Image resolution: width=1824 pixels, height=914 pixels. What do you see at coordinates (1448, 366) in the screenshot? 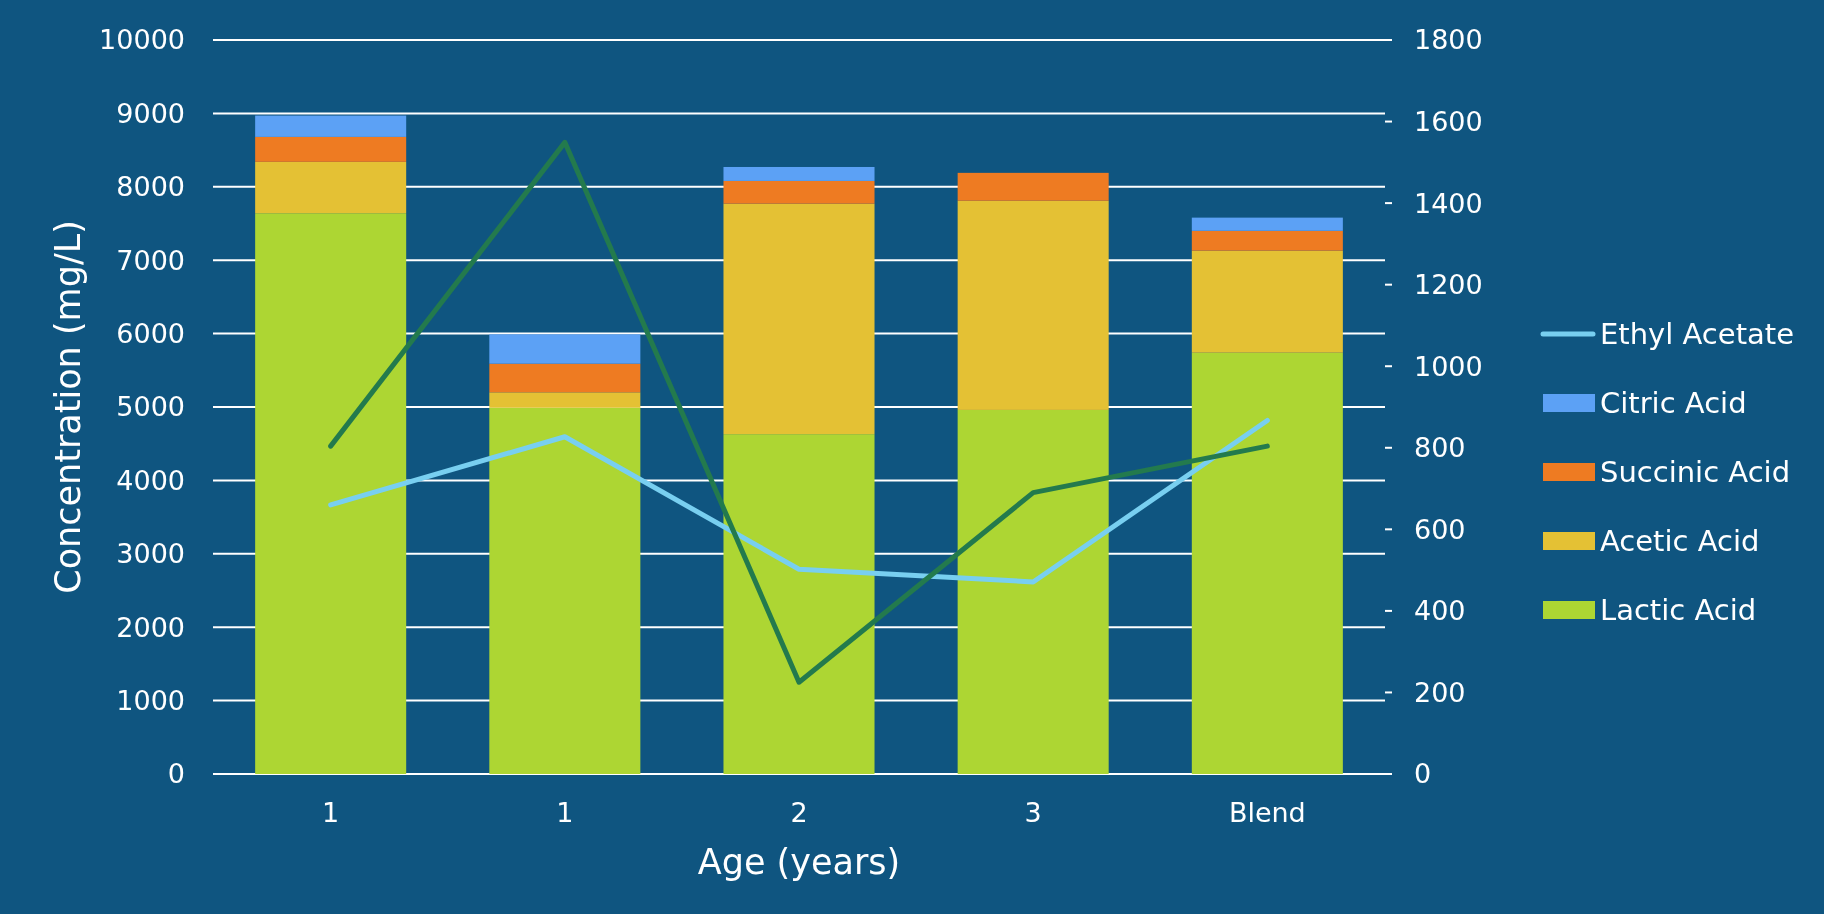
I see `y2-tick-label: 1000` at bounding box center [1448, 366].